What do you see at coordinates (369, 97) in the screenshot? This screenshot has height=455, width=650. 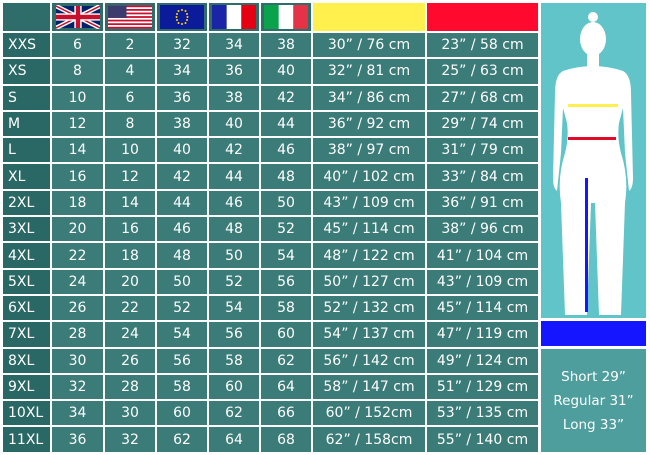 I see `table-cell: 34” / 86 cm` at bounding box center [369, 97].